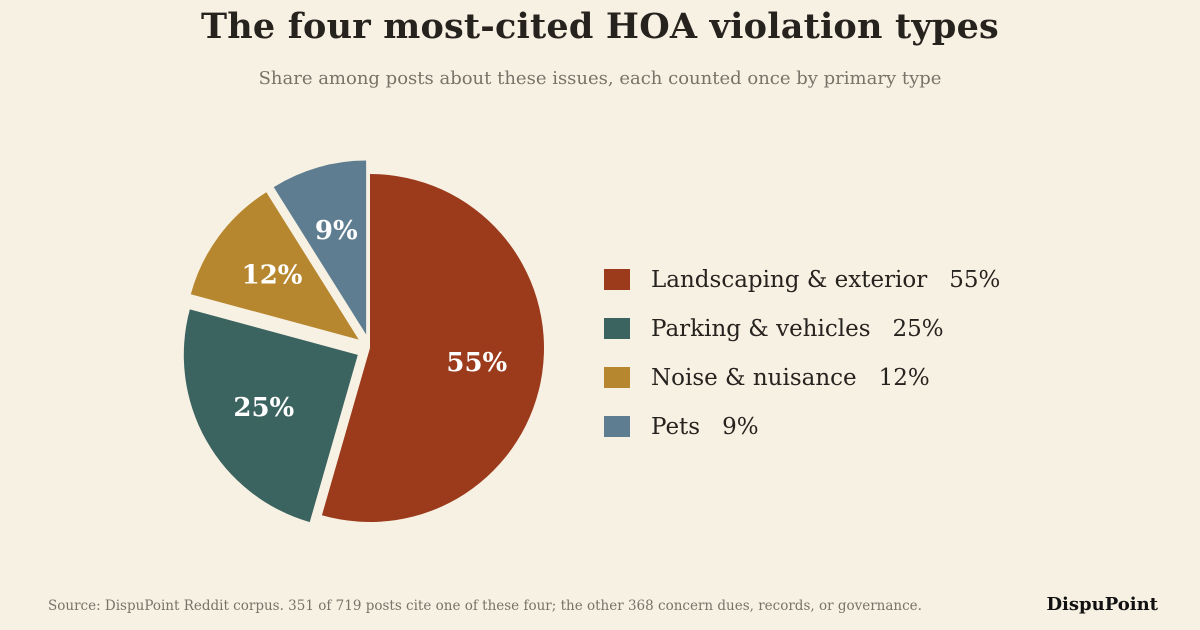 The width and height of the screenshot is (1200, 630). Describe the element at coordinates (600, 26) in the screenshot. I see `chart-title: The four most-cited HOA violation types` at that location.